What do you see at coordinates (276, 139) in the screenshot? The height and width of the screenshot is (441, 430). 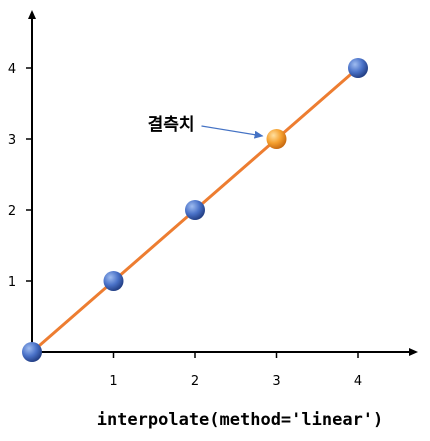 I see `missing-data-point` at bounding box center [276, 139].